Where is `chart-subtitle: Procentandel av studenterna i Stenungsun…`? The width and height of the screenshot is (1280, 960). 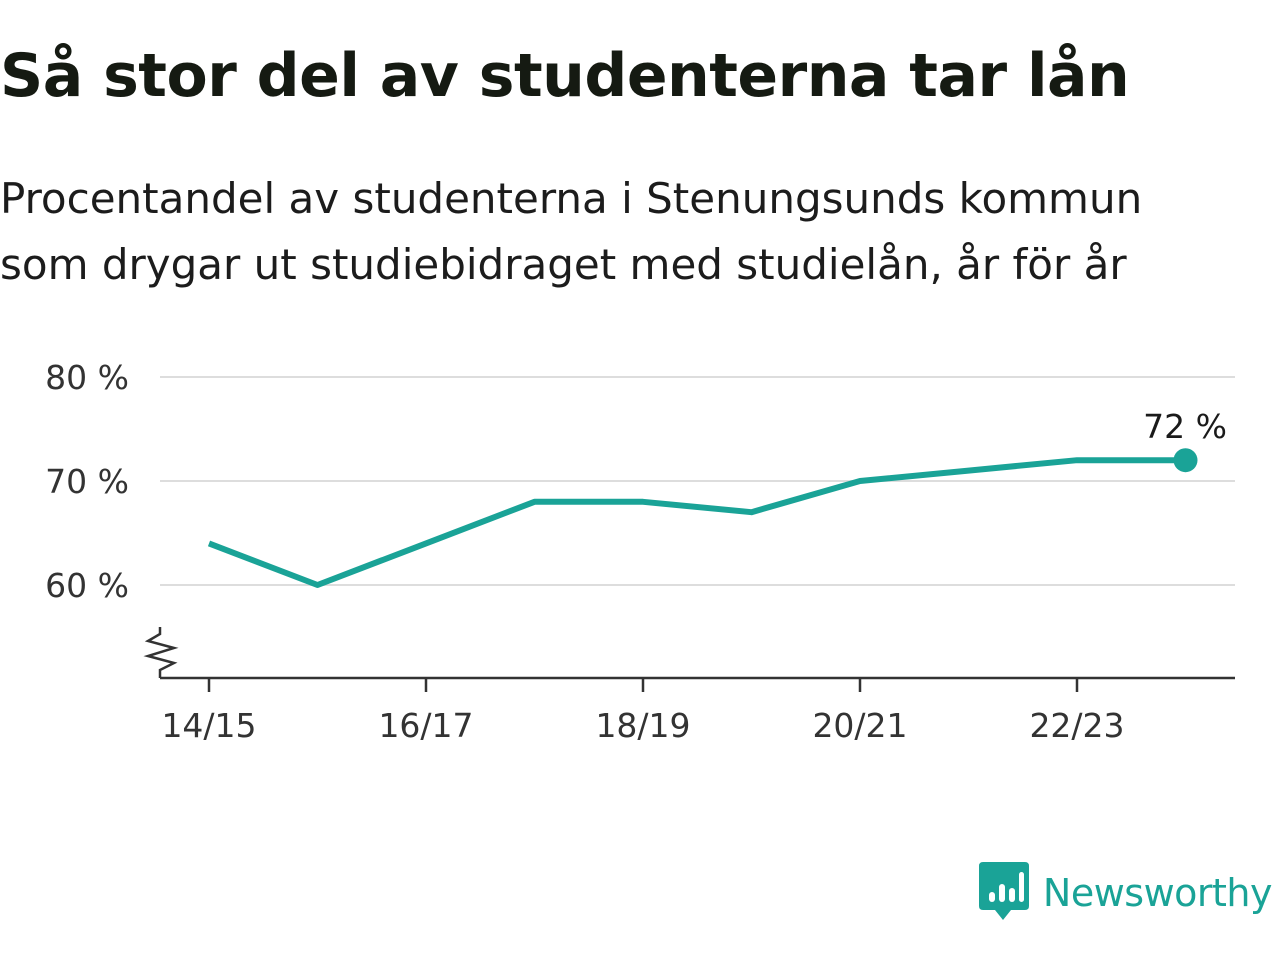 chart-subtitle: Procentandel av studenterna i Stenungsun… is located at coordinates (630, 232).